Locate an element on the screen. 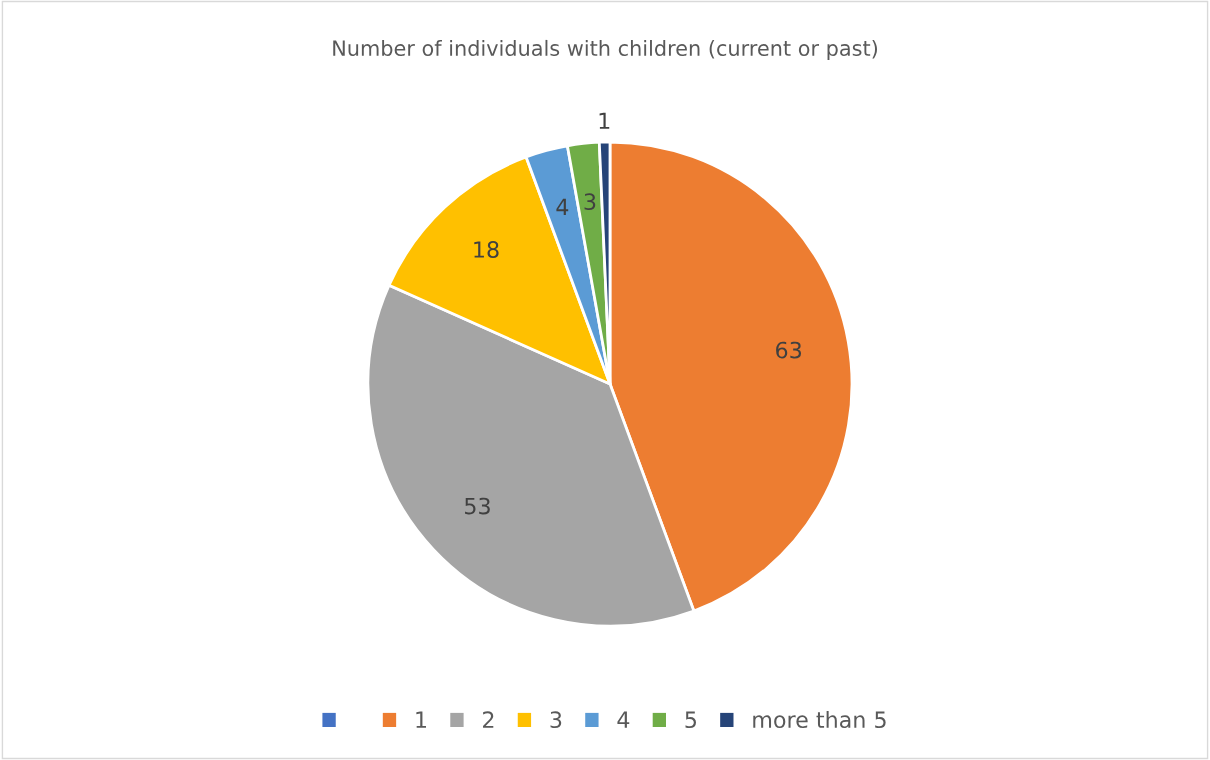 This screenshot has width=1210, height=760. data-label: 3 is located at coordinates (590, 202).